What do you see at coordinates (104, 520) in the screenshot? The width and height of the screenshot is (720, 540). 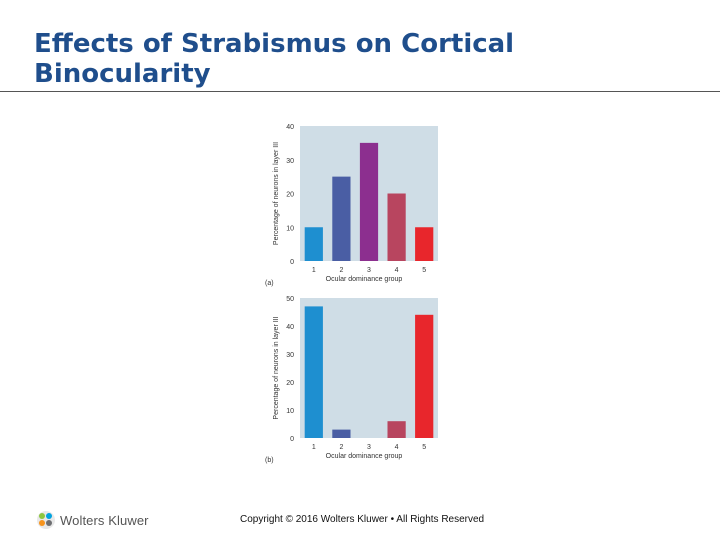 I see `logo-text: Wolters Kluwer` at bounding box center [104, 520].